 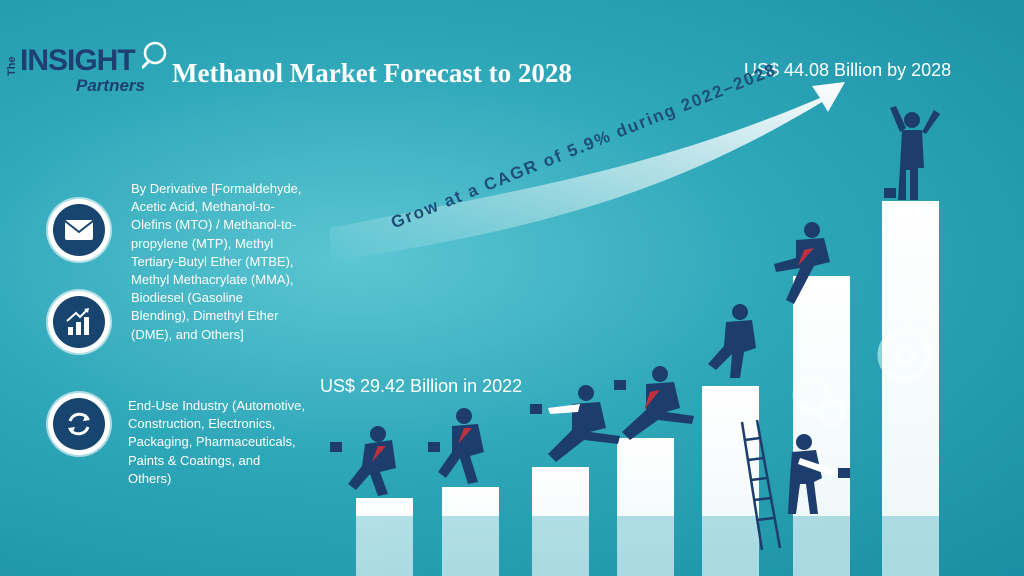 I want to click on envelope-icon, so click(x=79, y=230).